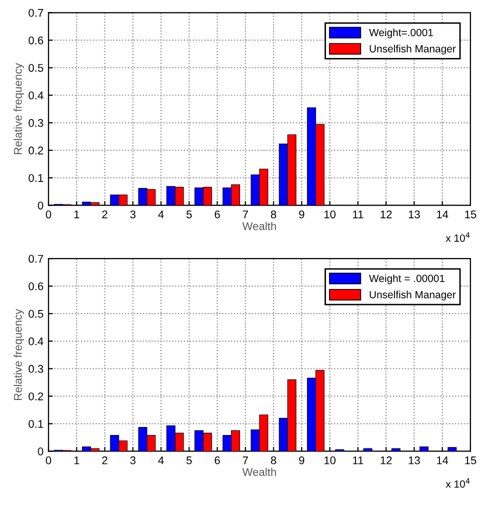 This screenshot has width=485, height=507. Describe the element at coordinates (401, 33) in the screenshot. I see `legend-label: Weight=.0001` at that location.